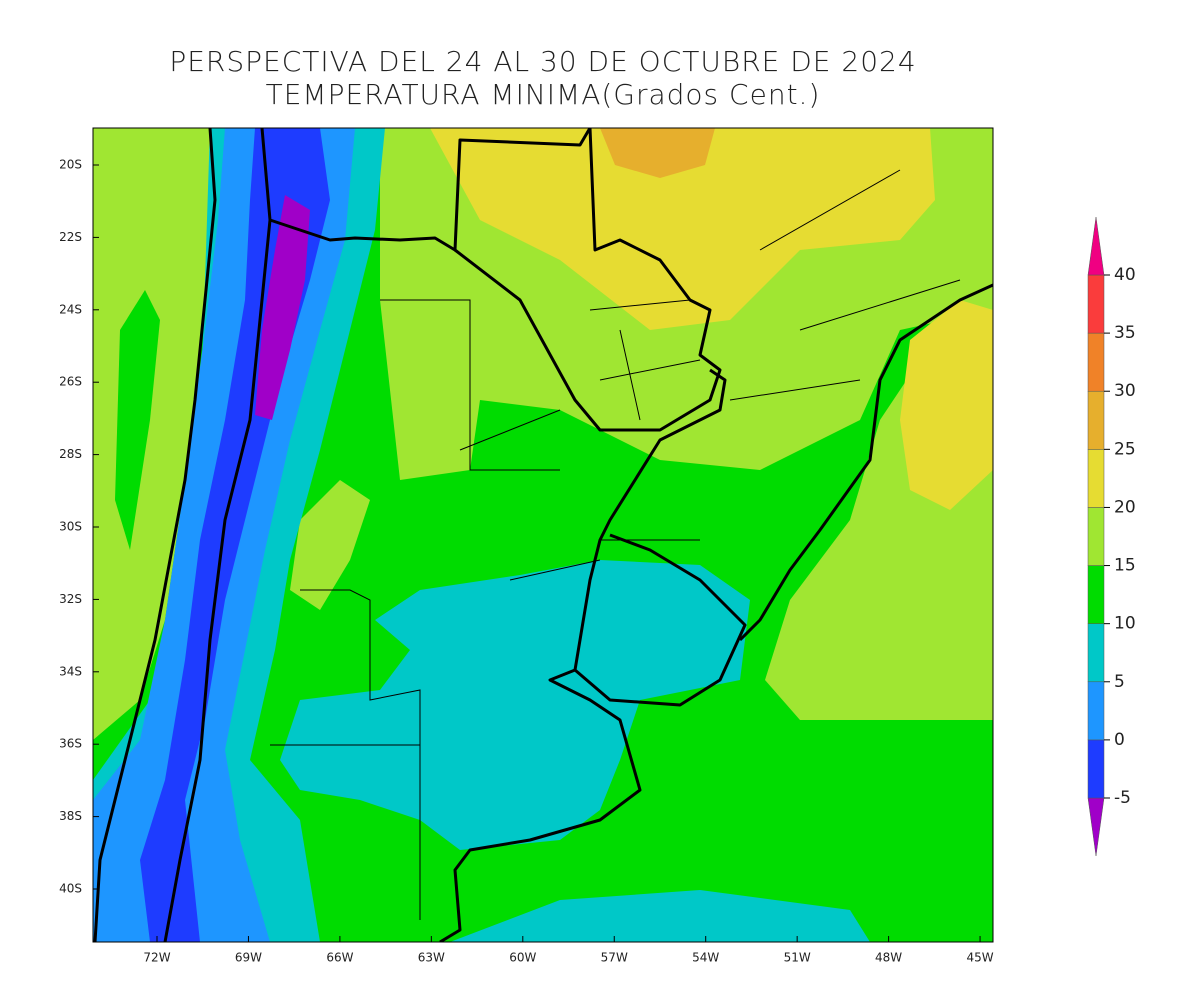 This screenshot has width=1200, height=992. I want to click on colorbar-label: 40, so click(1125, 275).